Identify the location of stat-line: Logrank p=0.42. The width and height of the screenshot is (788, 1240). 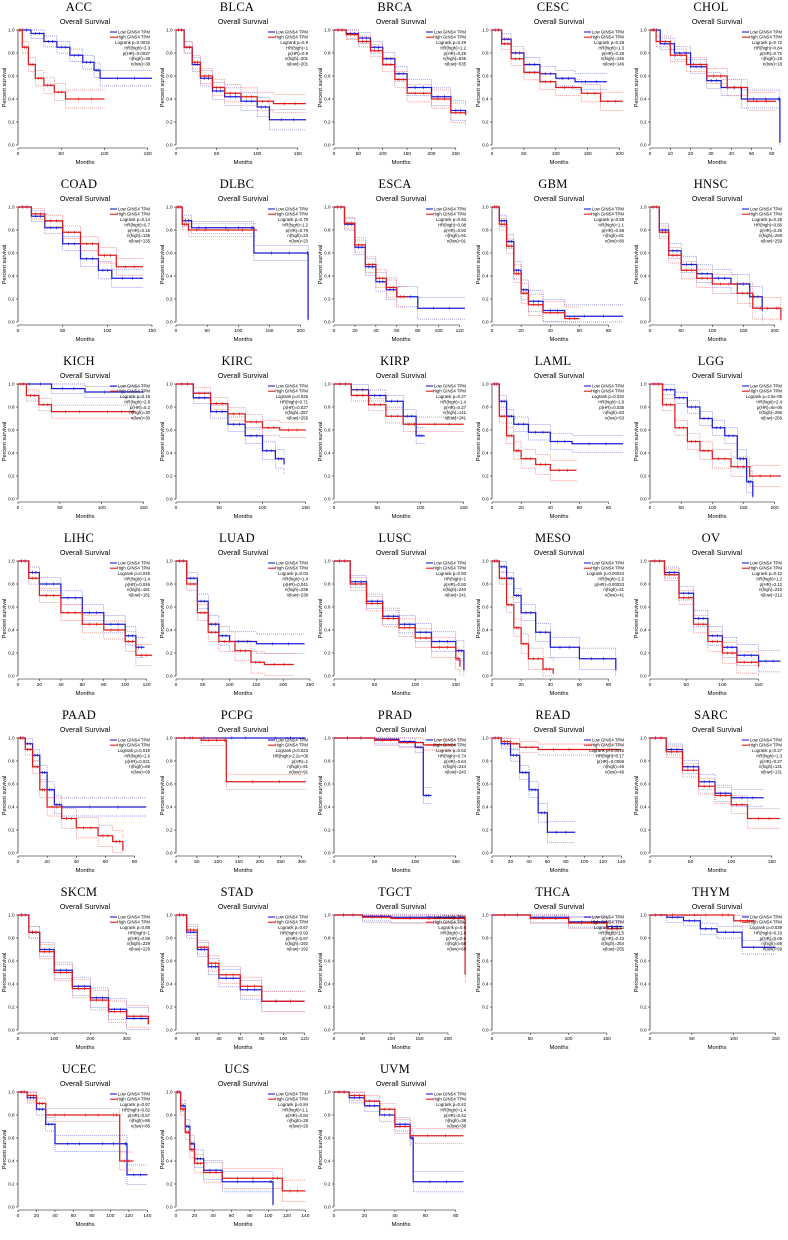
(609, 927).